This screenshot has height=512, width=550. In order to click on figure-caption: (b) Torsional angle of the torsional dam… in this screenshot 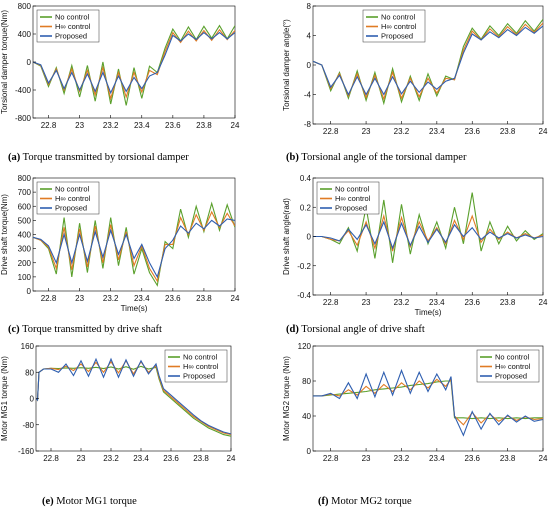, I will do `click(376, 157)`.